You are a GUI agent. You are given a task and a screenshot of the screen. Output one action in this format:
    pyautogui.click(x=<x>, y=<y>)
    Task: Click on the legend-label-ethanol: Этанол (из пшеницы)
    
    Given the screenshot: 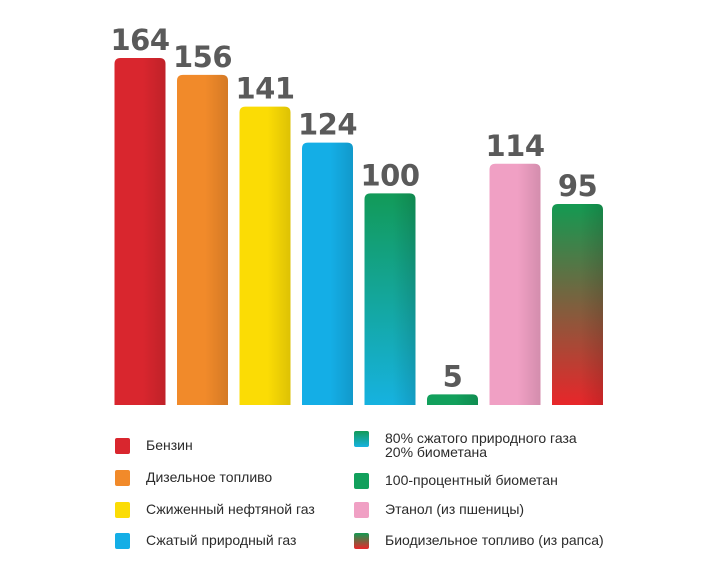 What is the action you would take?
    pyautogui.click(x=454, y=509)
    